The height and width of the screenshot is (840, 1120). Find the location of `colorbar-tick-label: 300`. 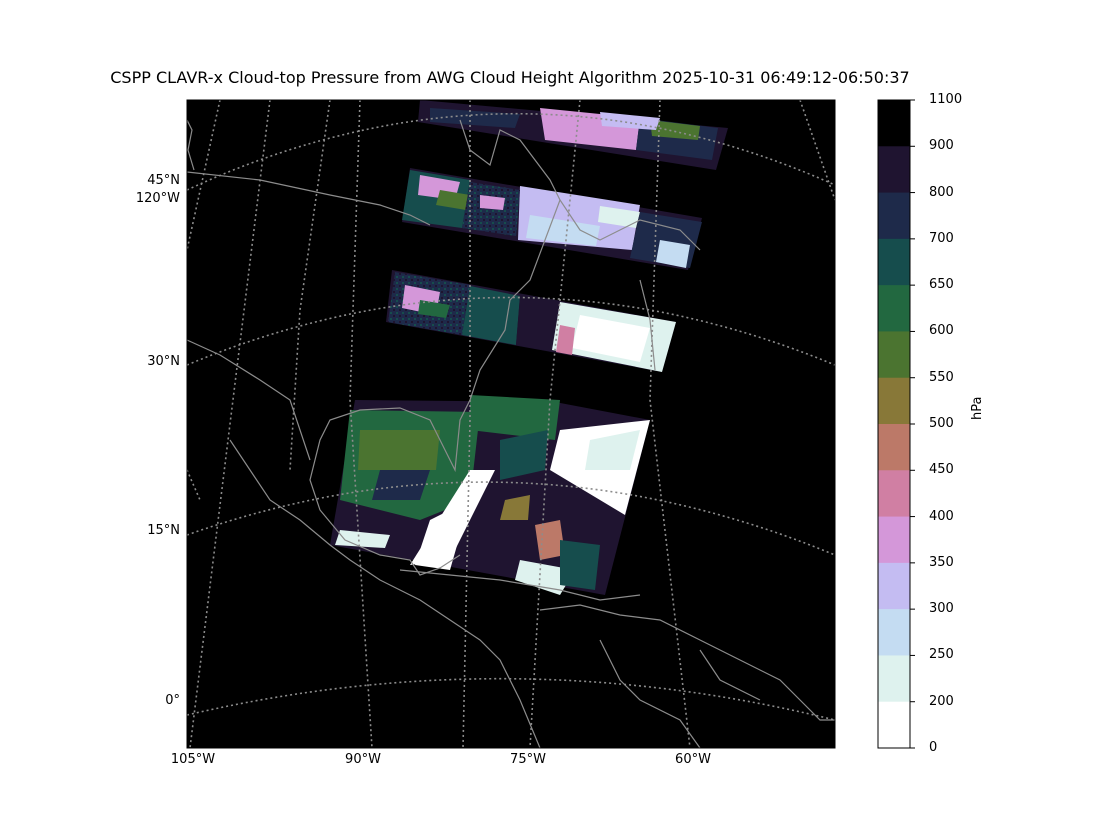

colorbar-tick-label: 300 is located at coordinates (941, 609).